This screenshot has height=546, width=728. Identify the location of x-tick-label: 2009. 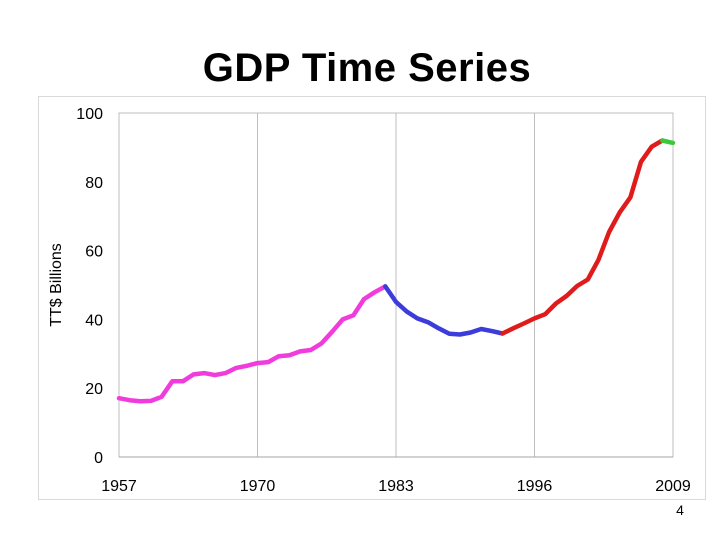
(673, 486).